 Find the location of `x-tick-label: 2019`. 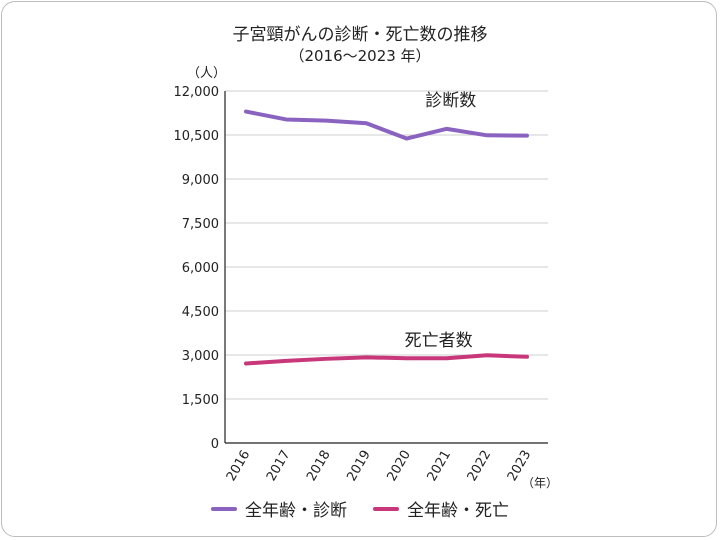

x-tick-label: 2019 is located at coordinates (359, 466).